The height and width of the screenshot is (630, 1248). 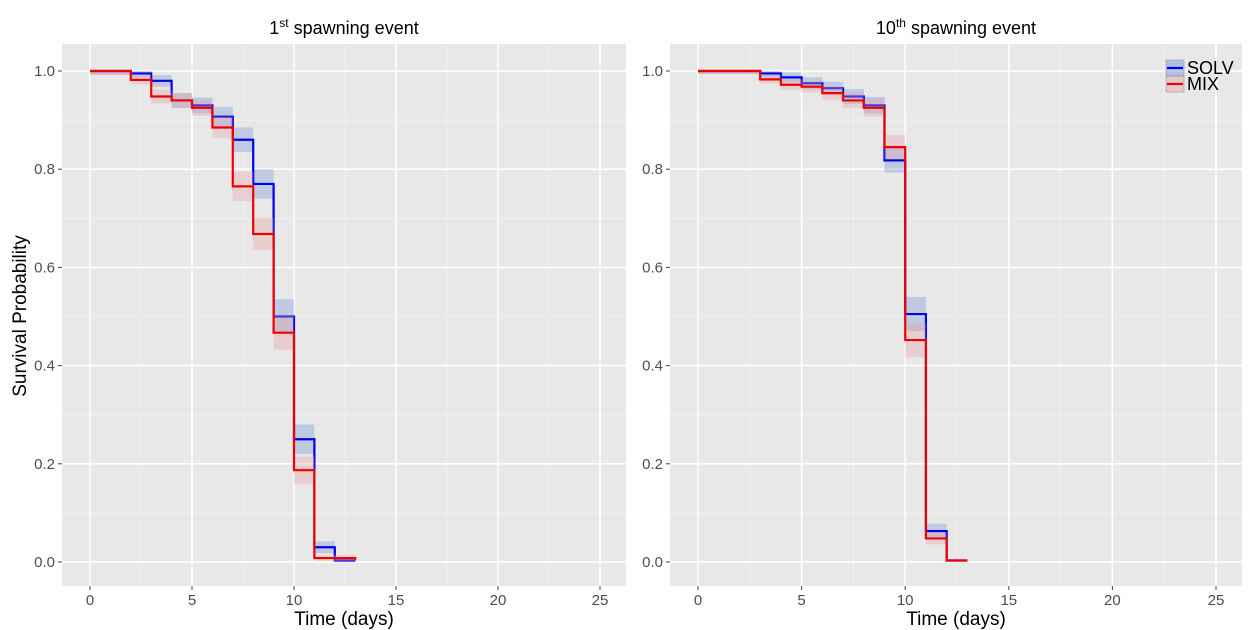 What do you see at coordinates (20, 316) in the screenshot?
I see `y-axis-title: Survival Probability` at bounding box center [20, 316].